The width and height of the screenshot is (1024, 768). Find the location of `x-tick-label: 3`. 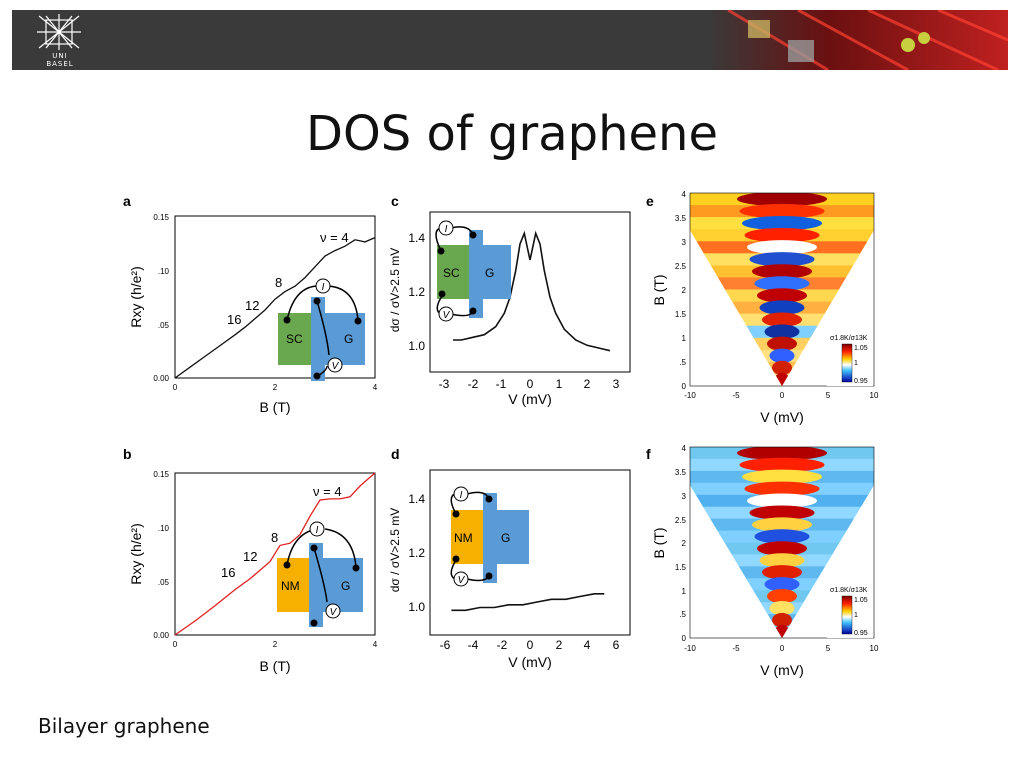

x-tick-label: 3 is located at coordinates (616, 384).